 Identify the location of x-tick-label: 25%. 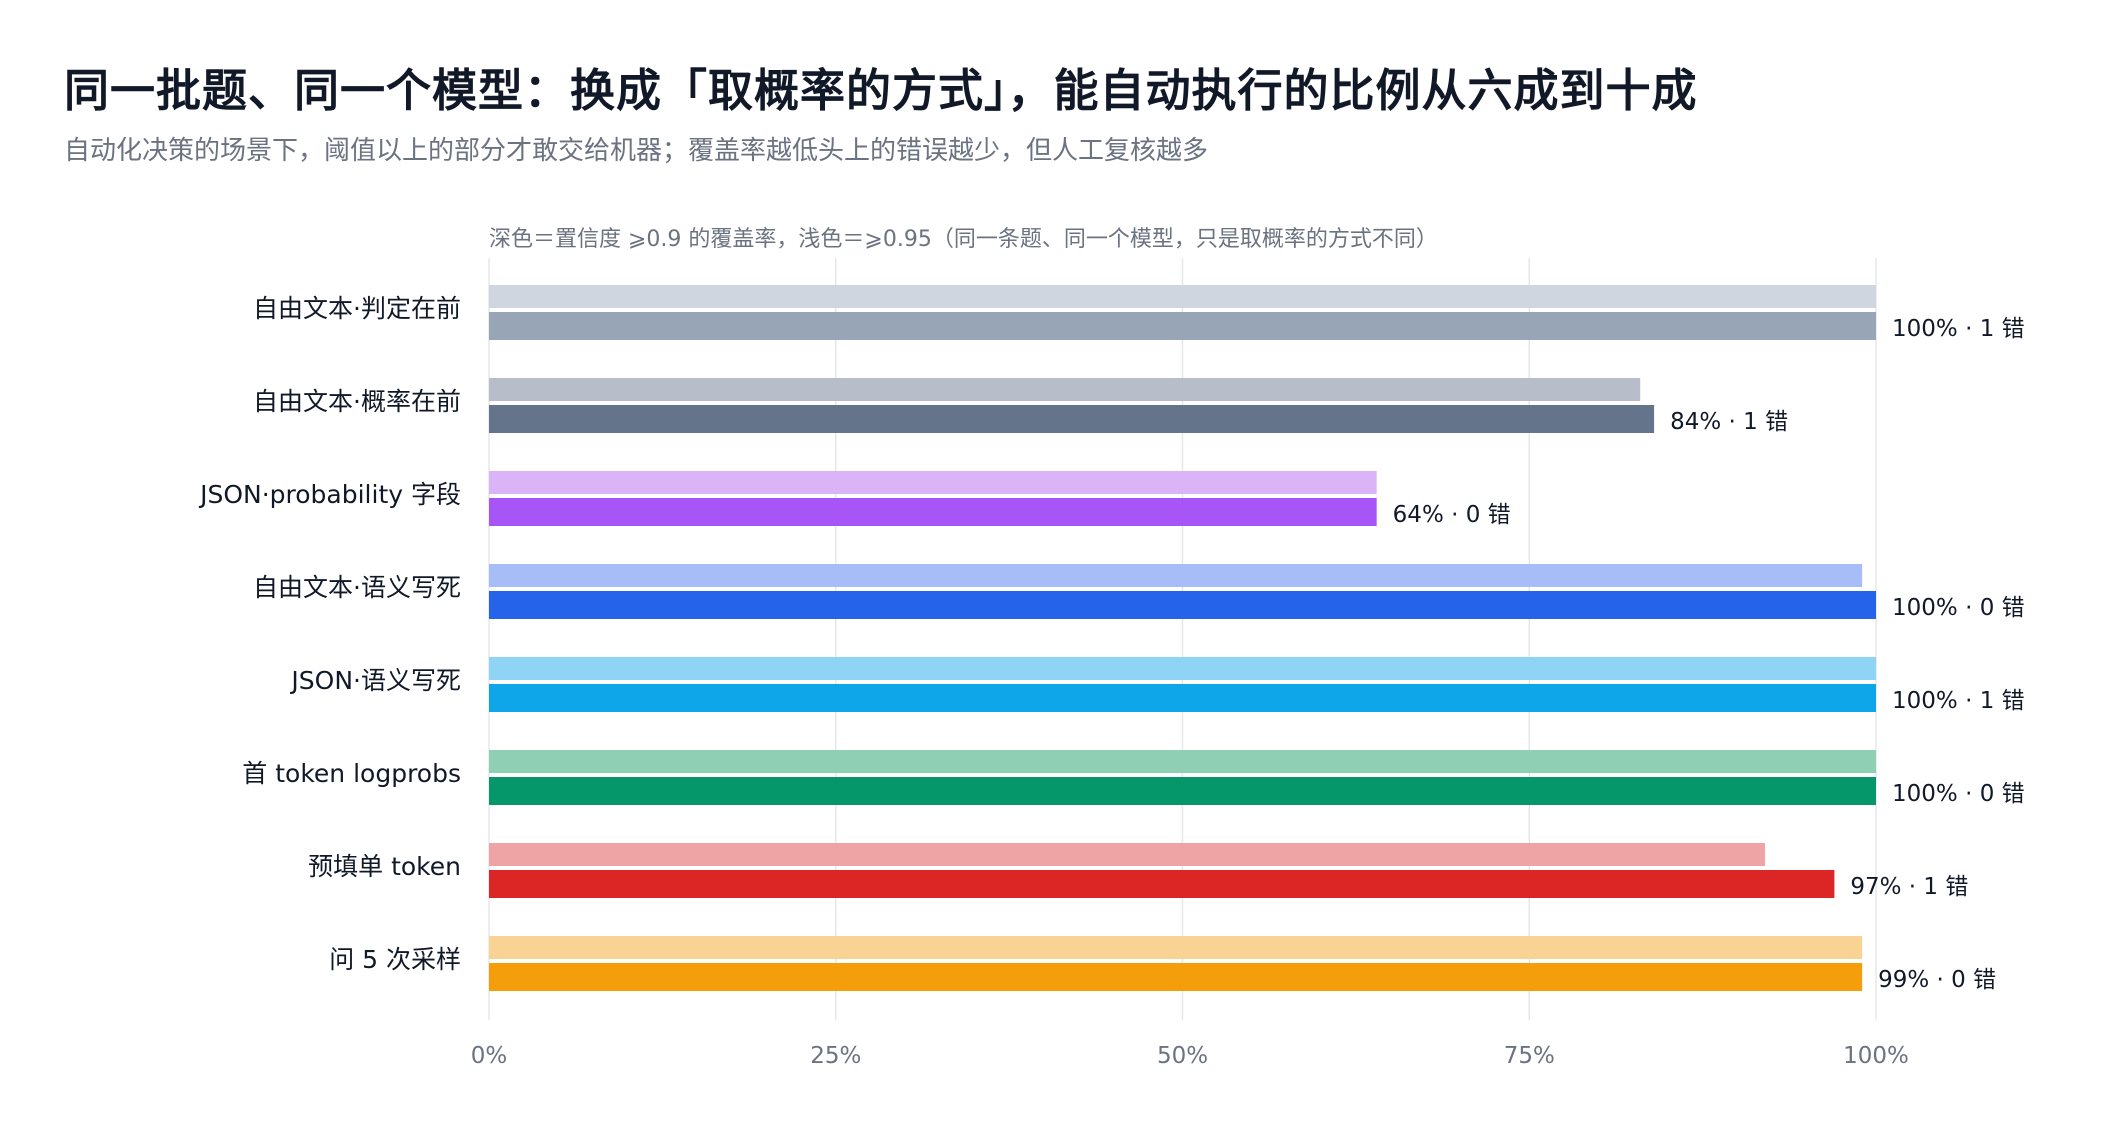
(835, 1056).